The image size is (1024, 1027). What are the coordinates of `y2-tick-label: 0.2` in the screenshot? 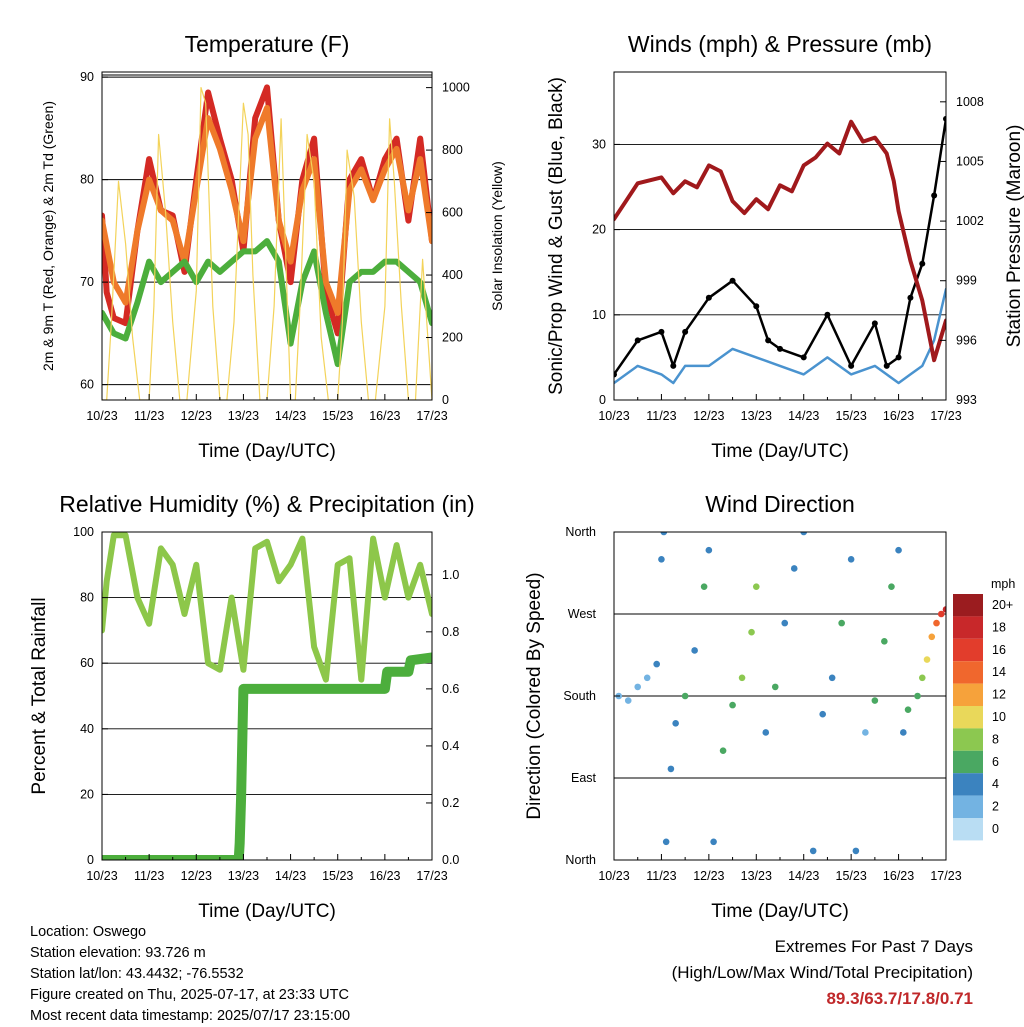 It's located at (450, 803).